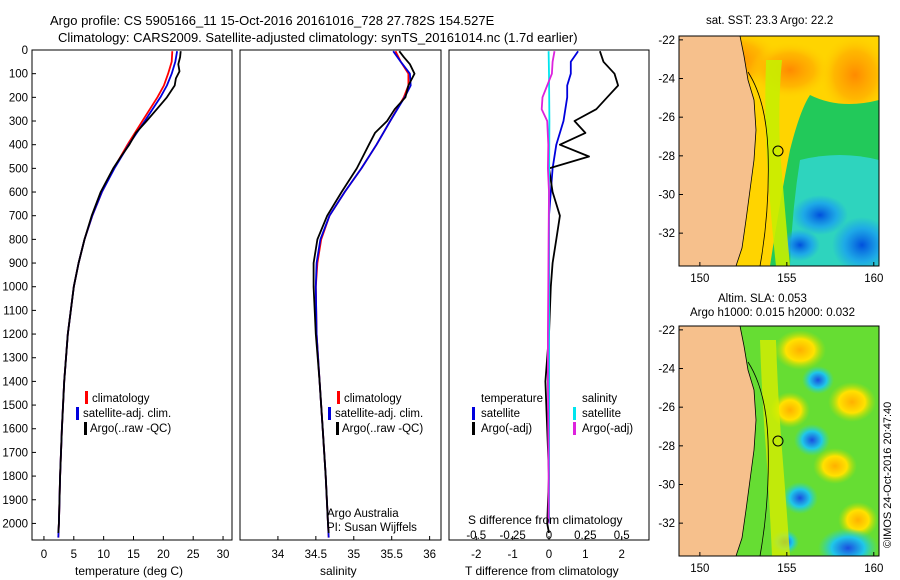  Describe the element at coordinates (133, 555) in the screenshot. I see `x-tick-label: 15` at that location.